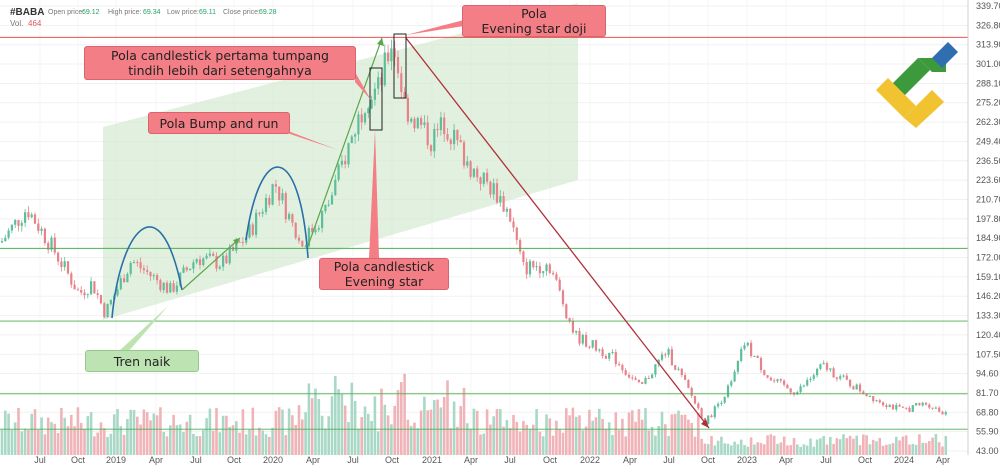  I want to click on y-tick-label: 120.40, so click(988, 335).